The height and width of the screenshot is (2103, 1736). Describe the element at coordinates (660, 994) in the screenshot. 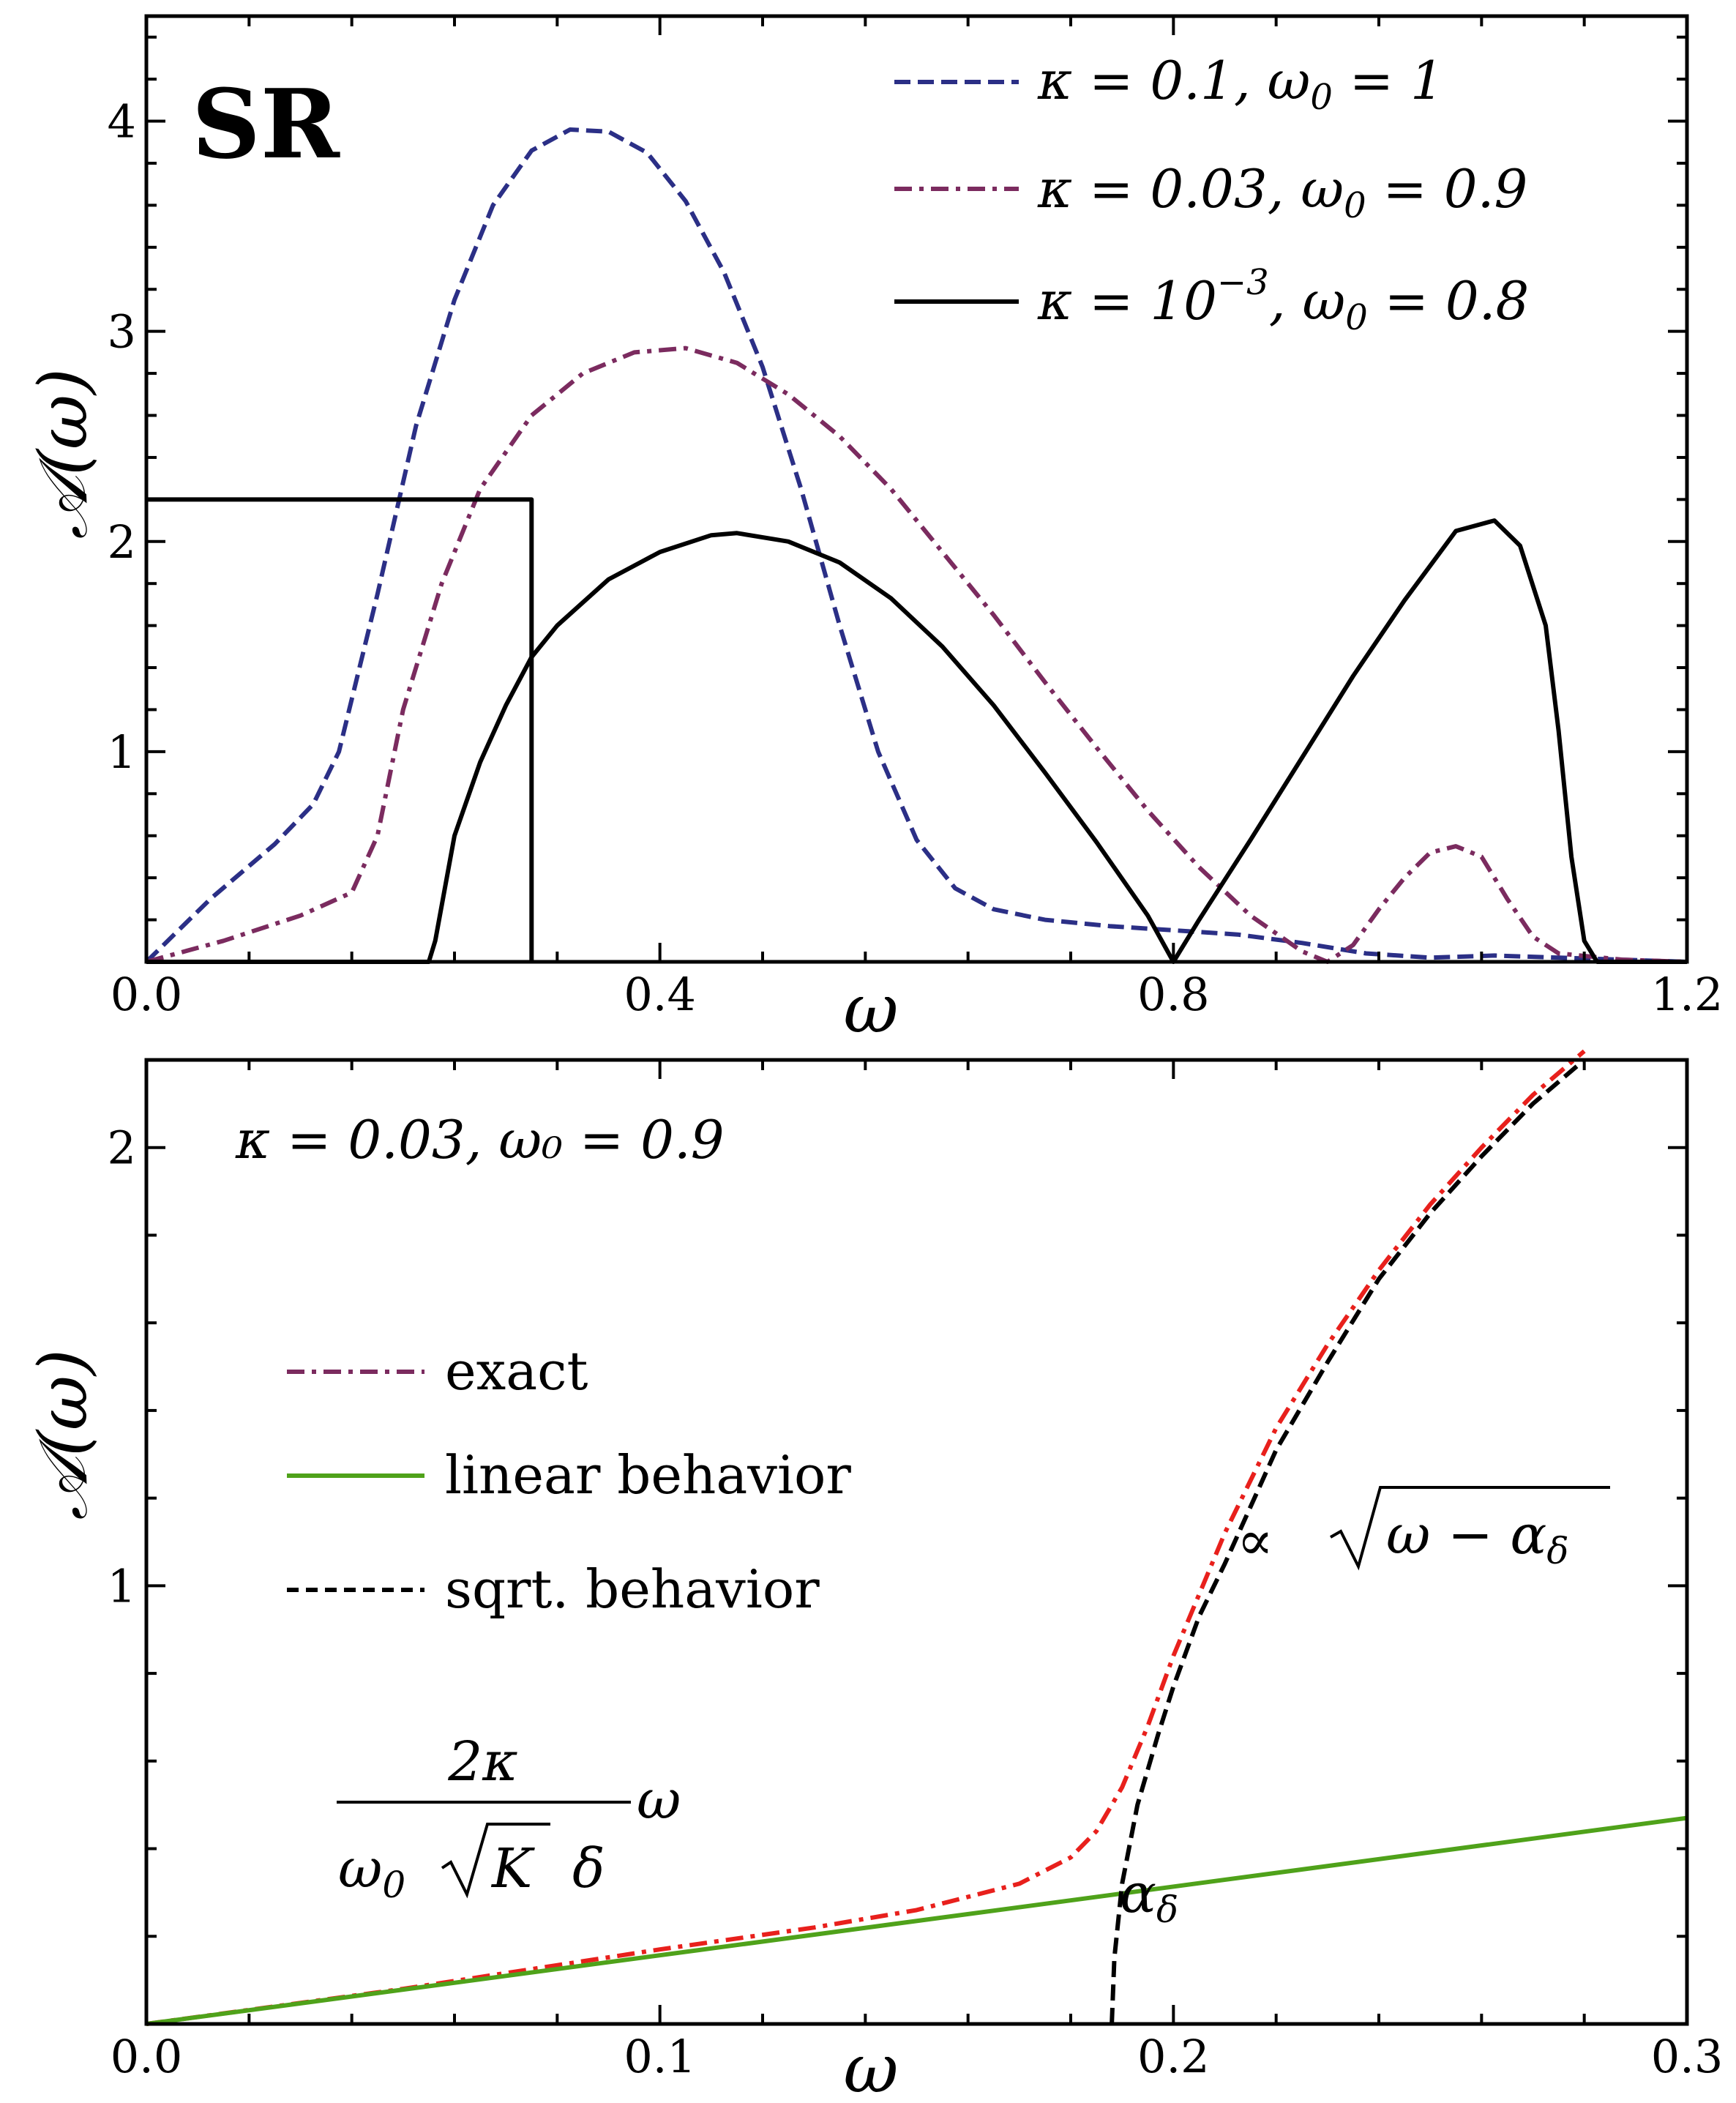

I see `top-x-tick-label: 0.4` at that location.